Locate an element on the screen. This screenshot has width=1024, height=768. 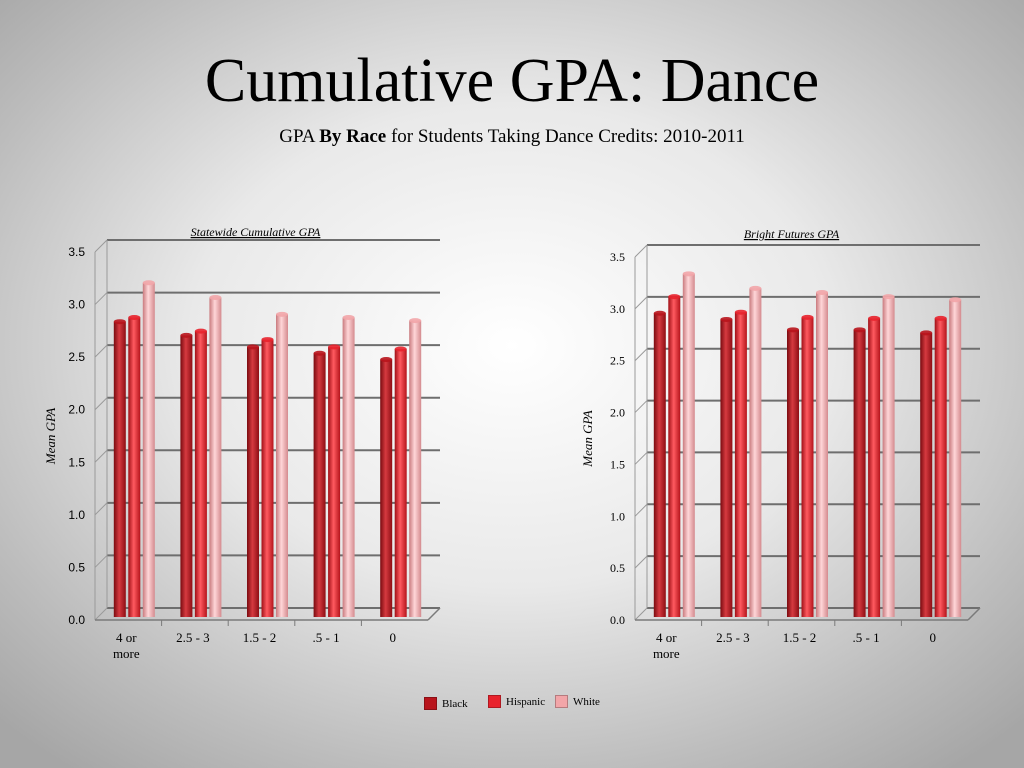
legend-item-black: Black is located at coordinates (446, 703).